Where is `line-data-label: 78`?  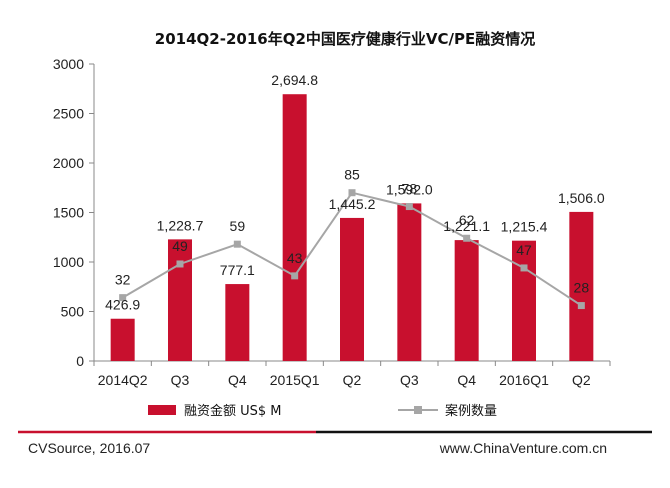
line-data-label: 78 is located at coordinates (410, 189).